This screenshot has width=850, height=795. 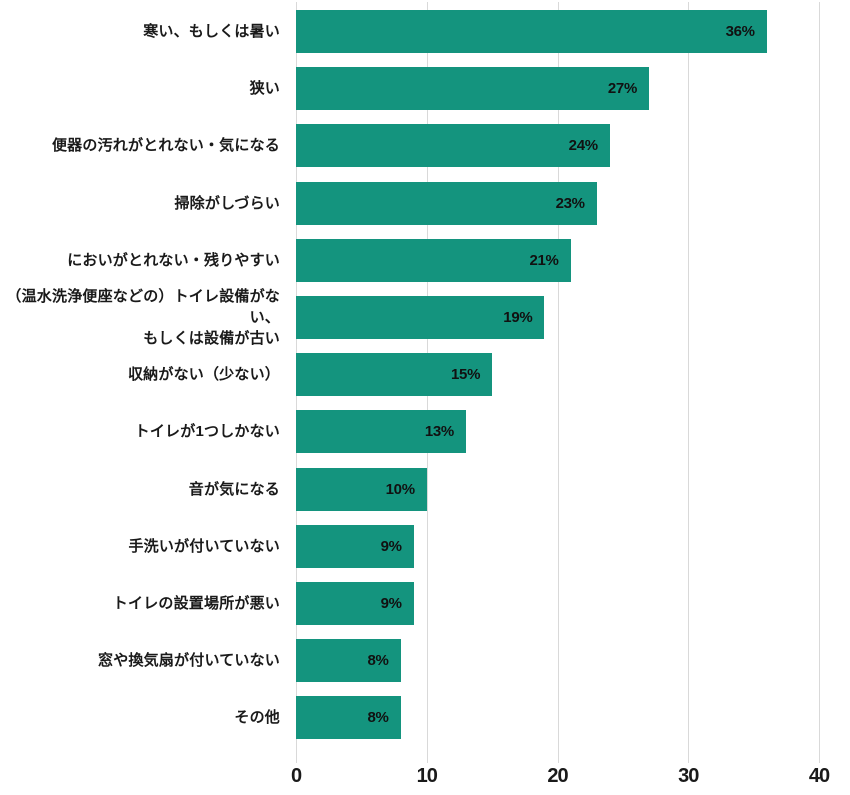 What do you see at coordinates (570, 203) in the screenshot?
I see `bar-value-label: 23%` at bounding box center [570, 203].